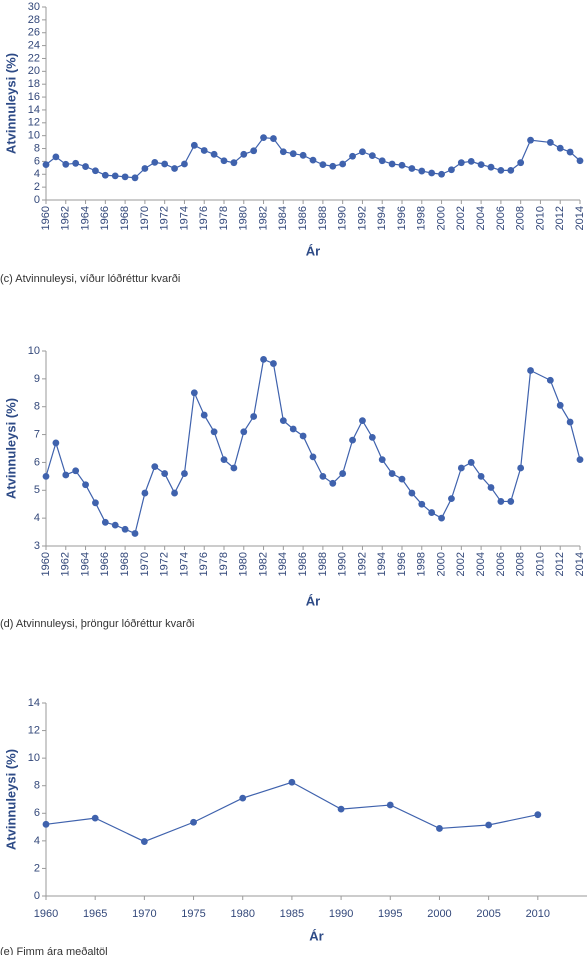 The height and width of the screenshot is (955, 588). Describe the element at coordinates (362, 564) in the screenshot. I see `x-tick-label: 1992` at that location.